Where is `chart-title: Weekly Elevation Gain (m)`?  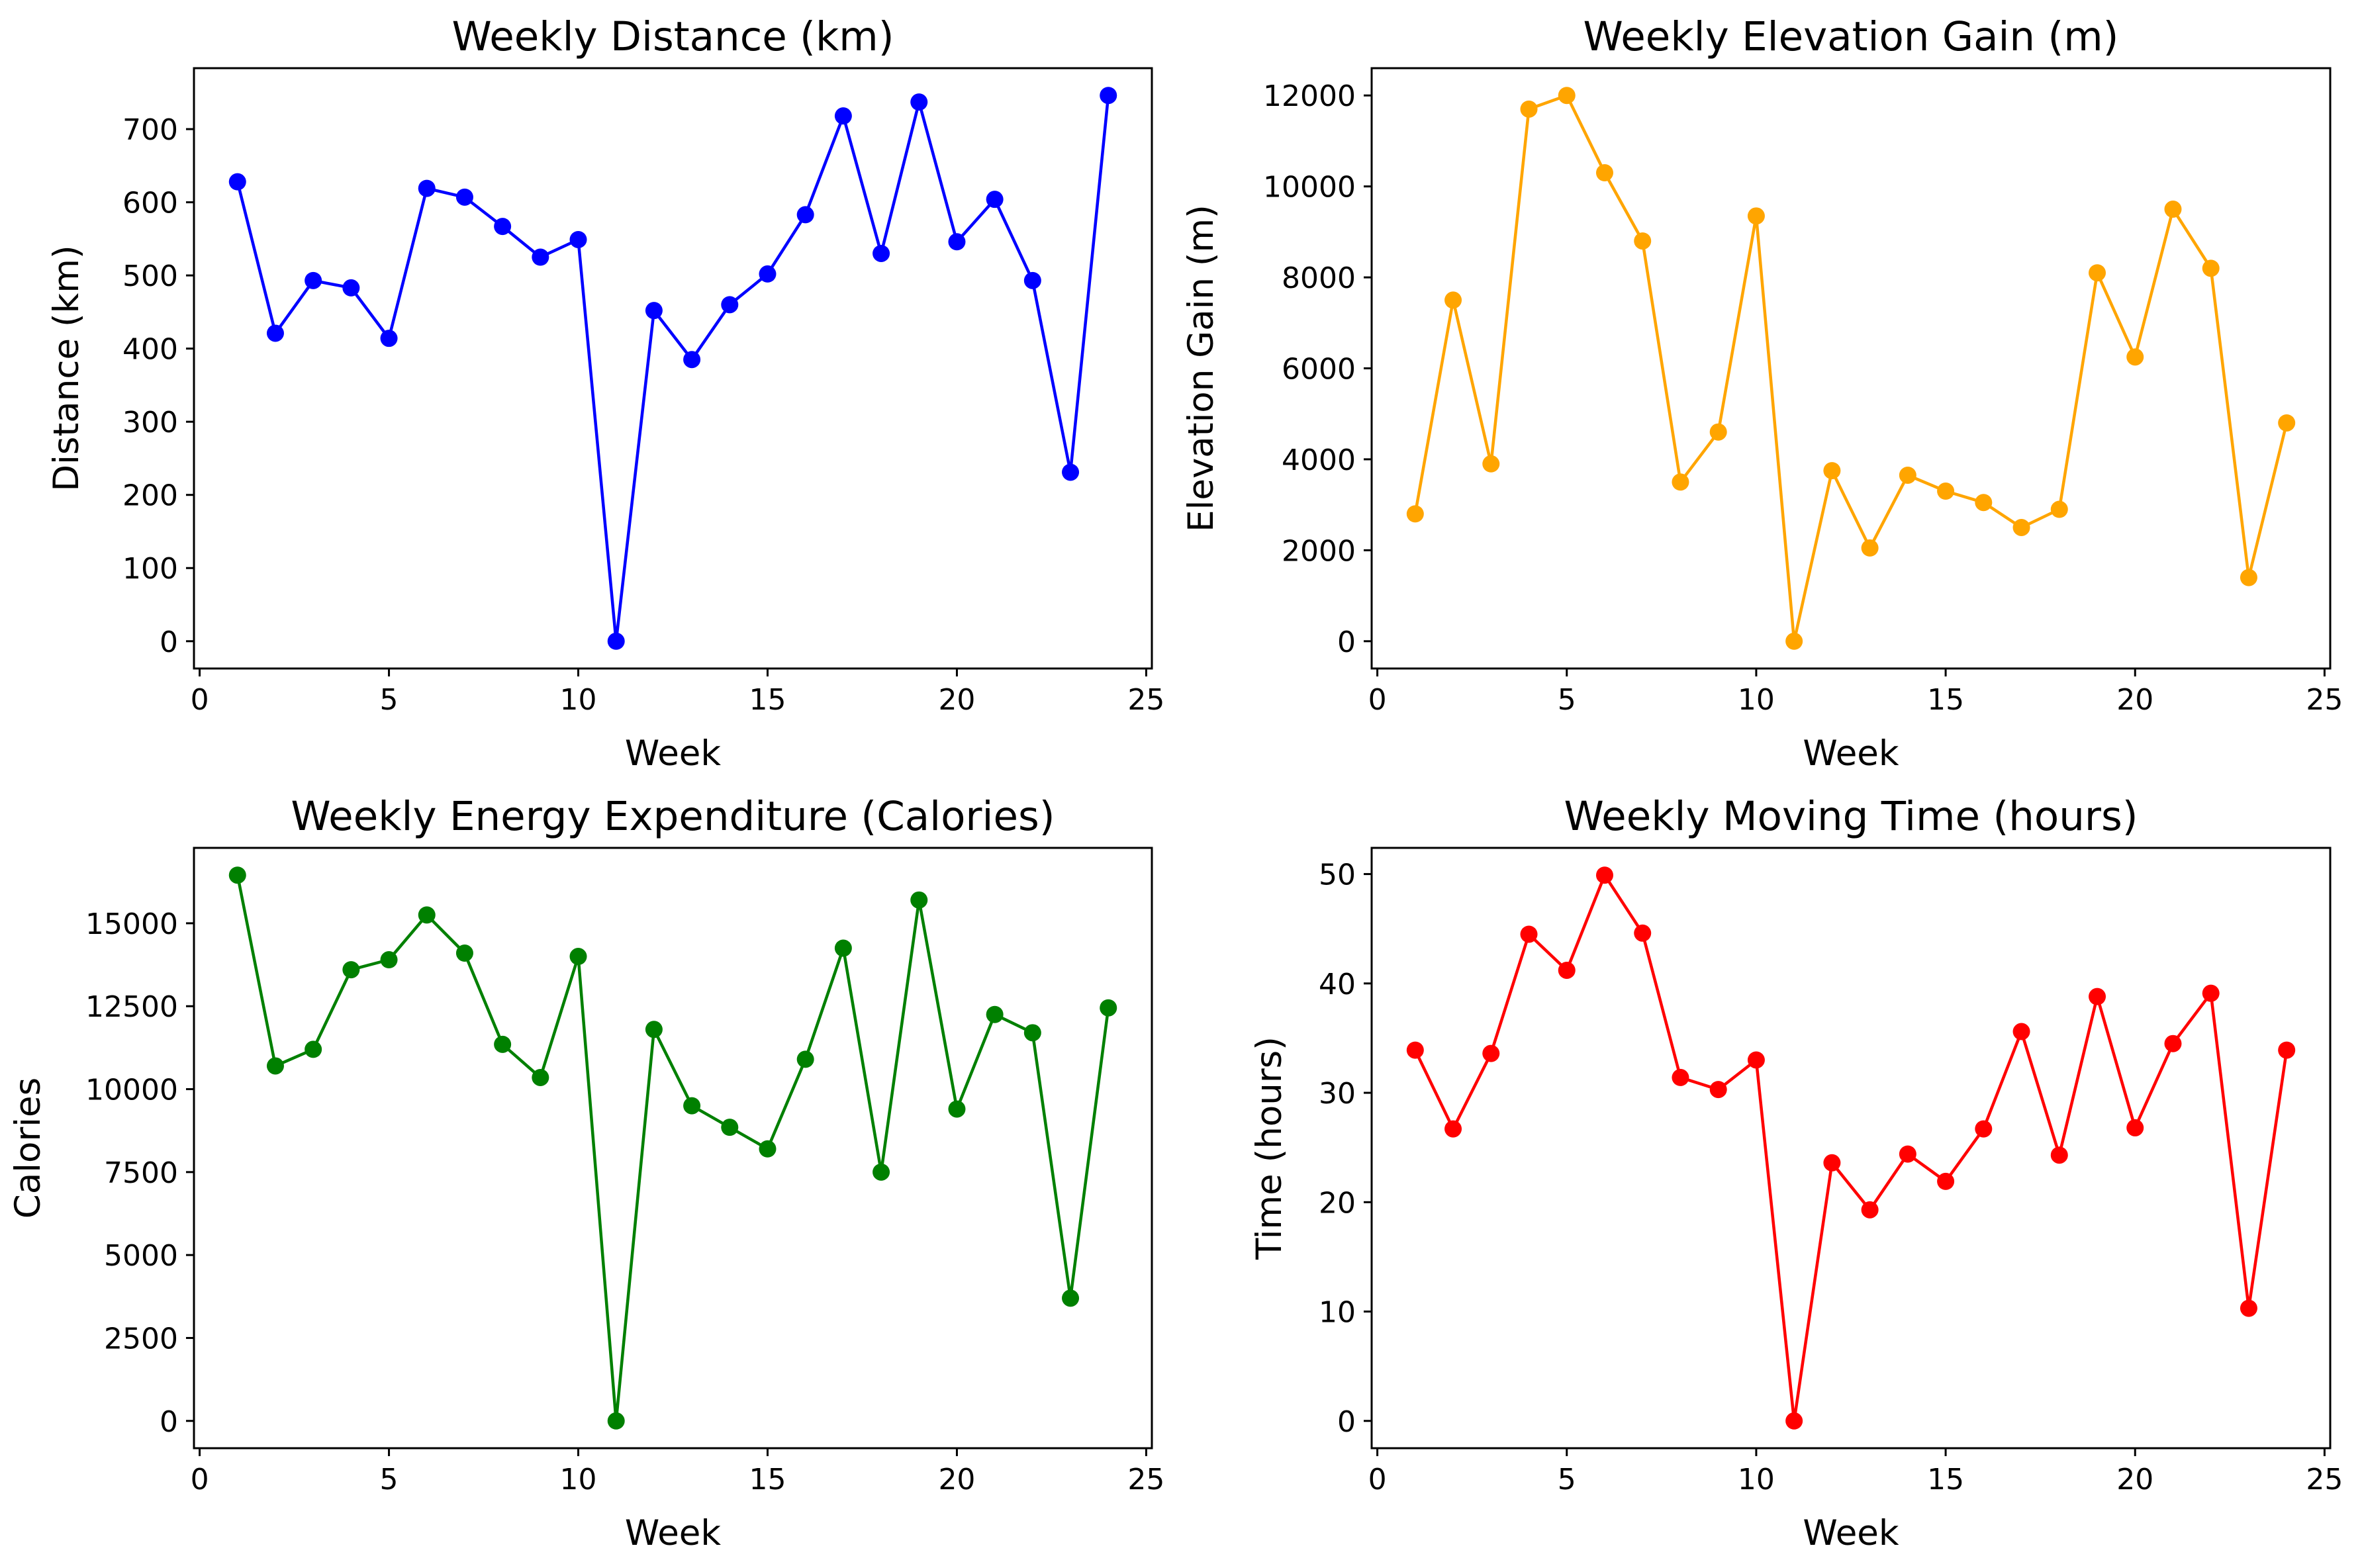 chart-title: Weekly Elevation Gain (m) is located at coordinates (1851, 36).